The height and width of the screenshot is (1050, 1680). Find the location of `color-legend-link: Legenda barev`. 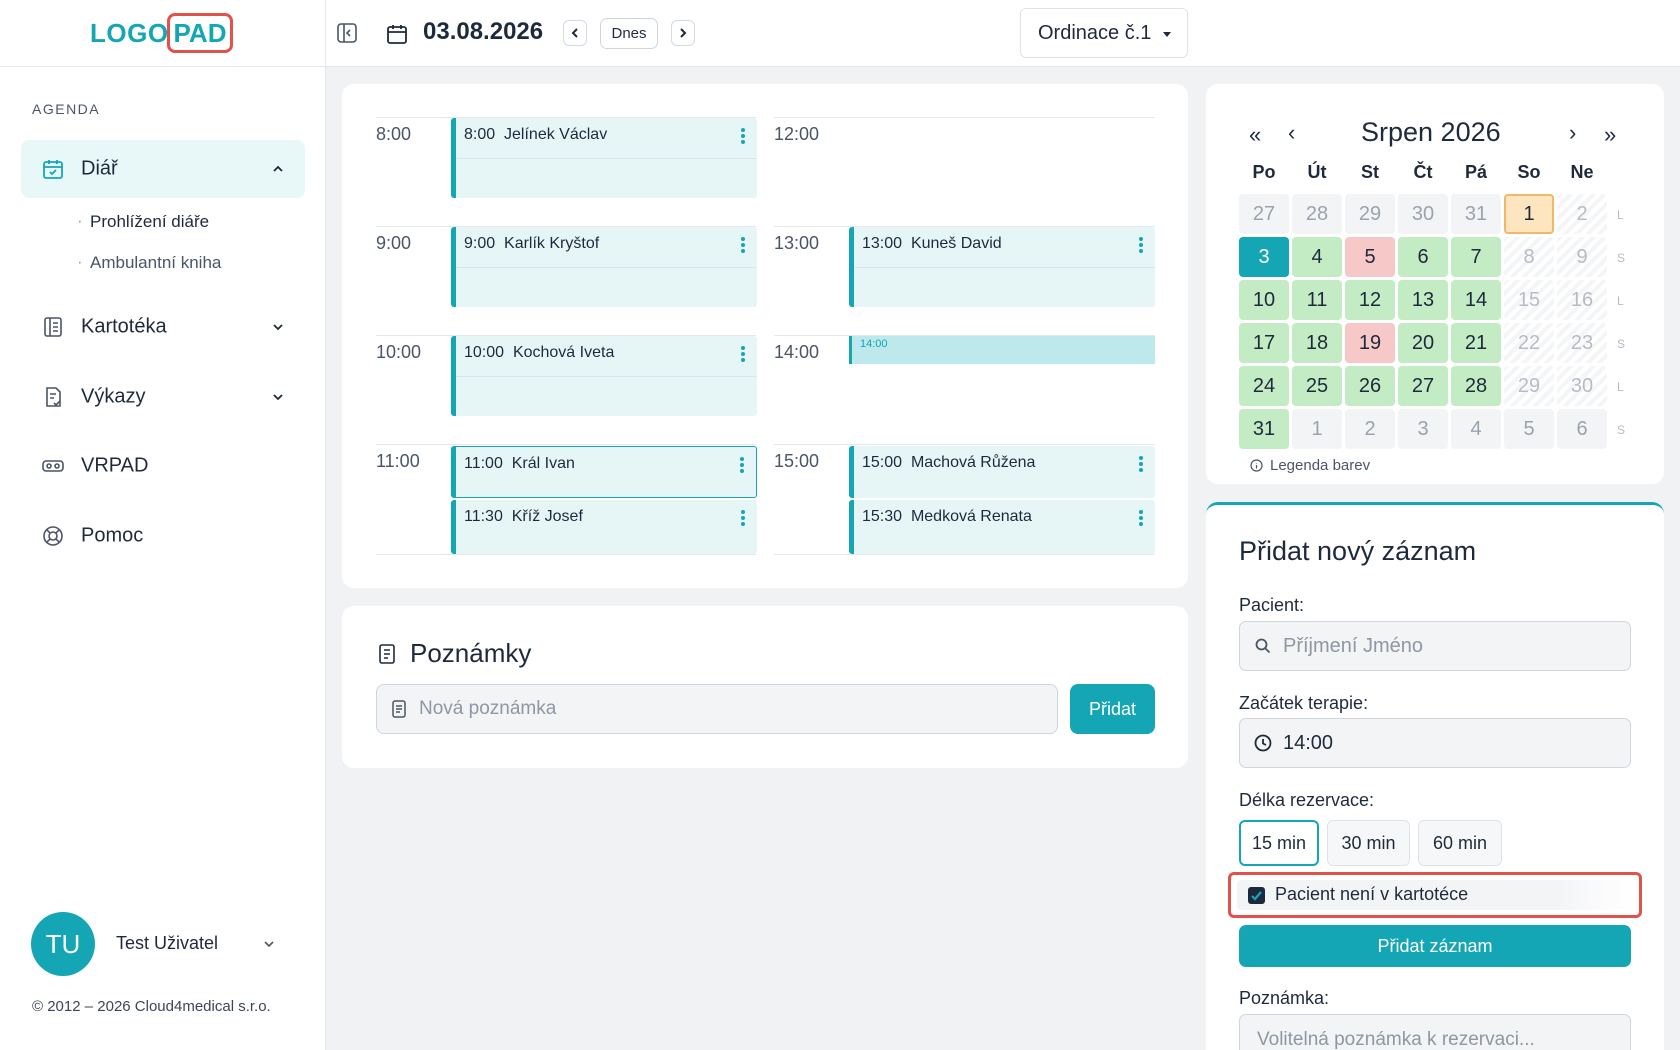

color-legend-link: Legenda barev is located at coordinates (1320, 465).